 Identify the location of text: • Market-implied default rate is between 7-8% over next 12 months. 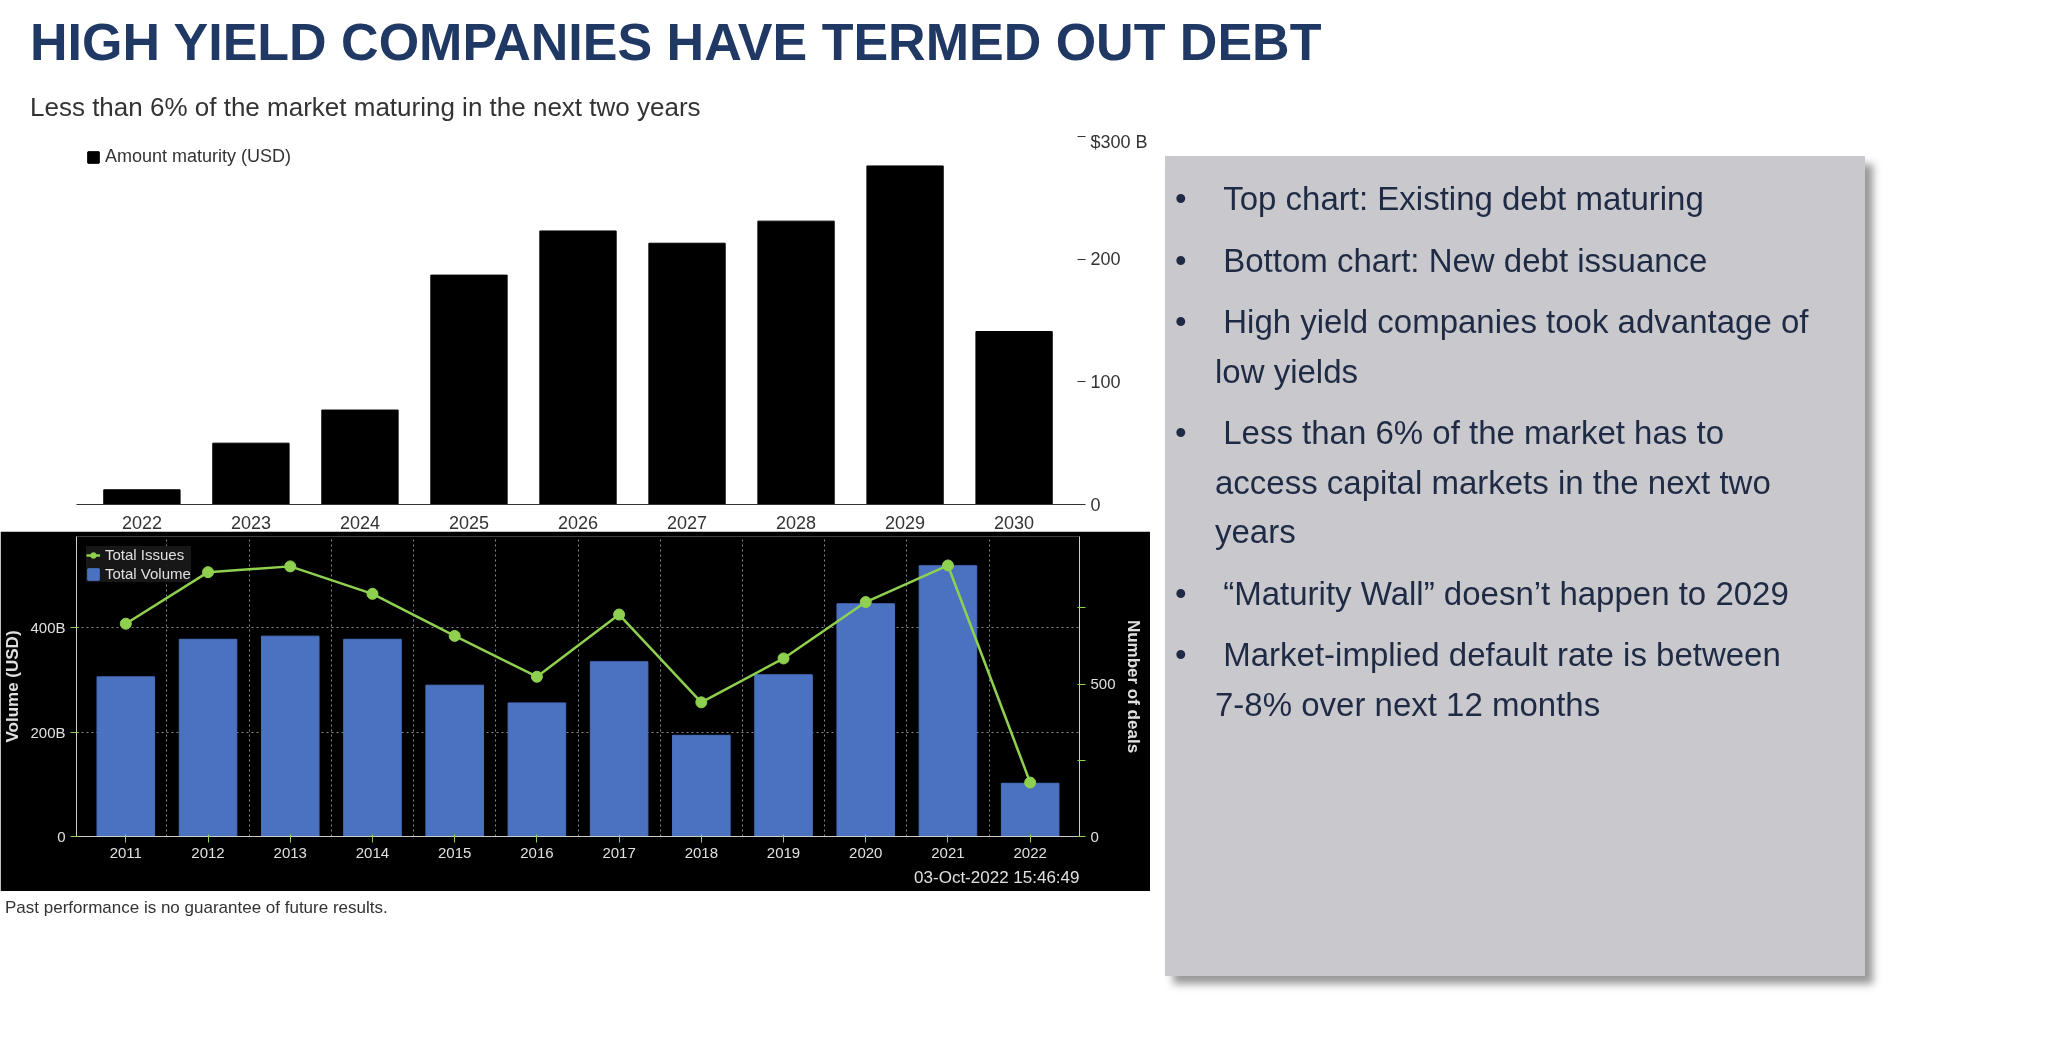
(1478, 680).